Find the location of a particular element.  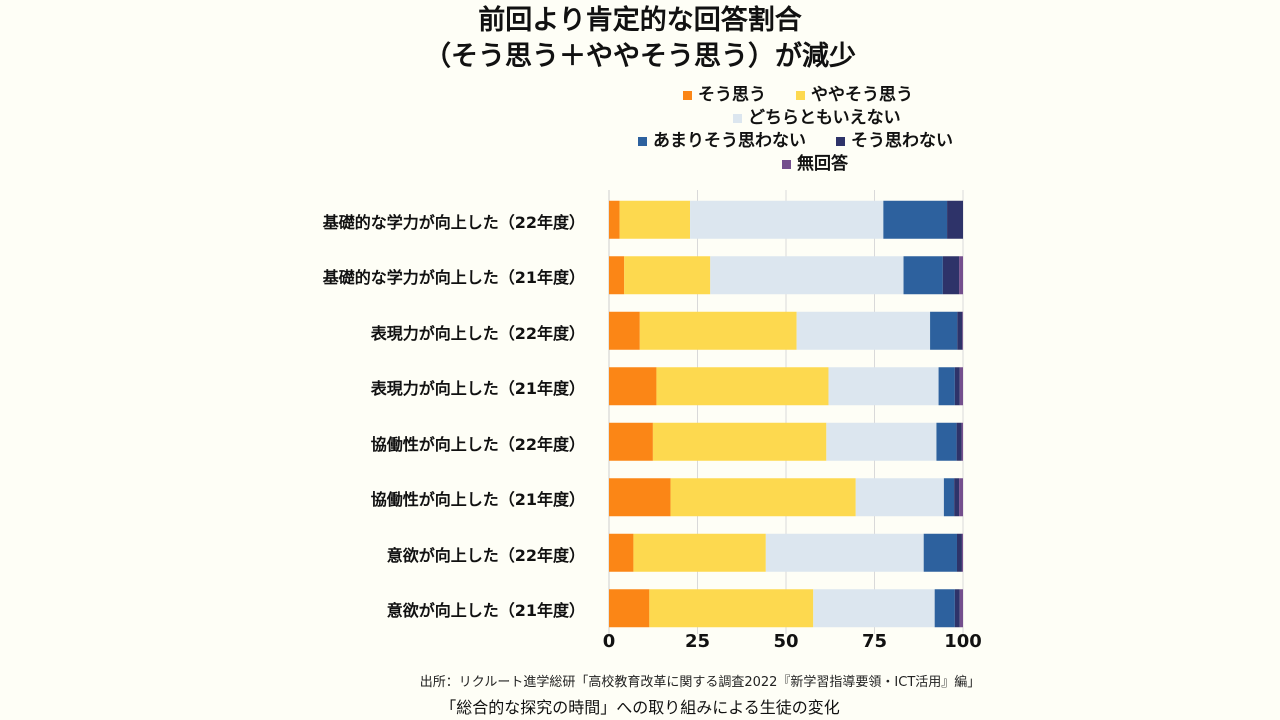

chart-title: 前回より肯定的な回答割合 is located at coordinates (640, 20).